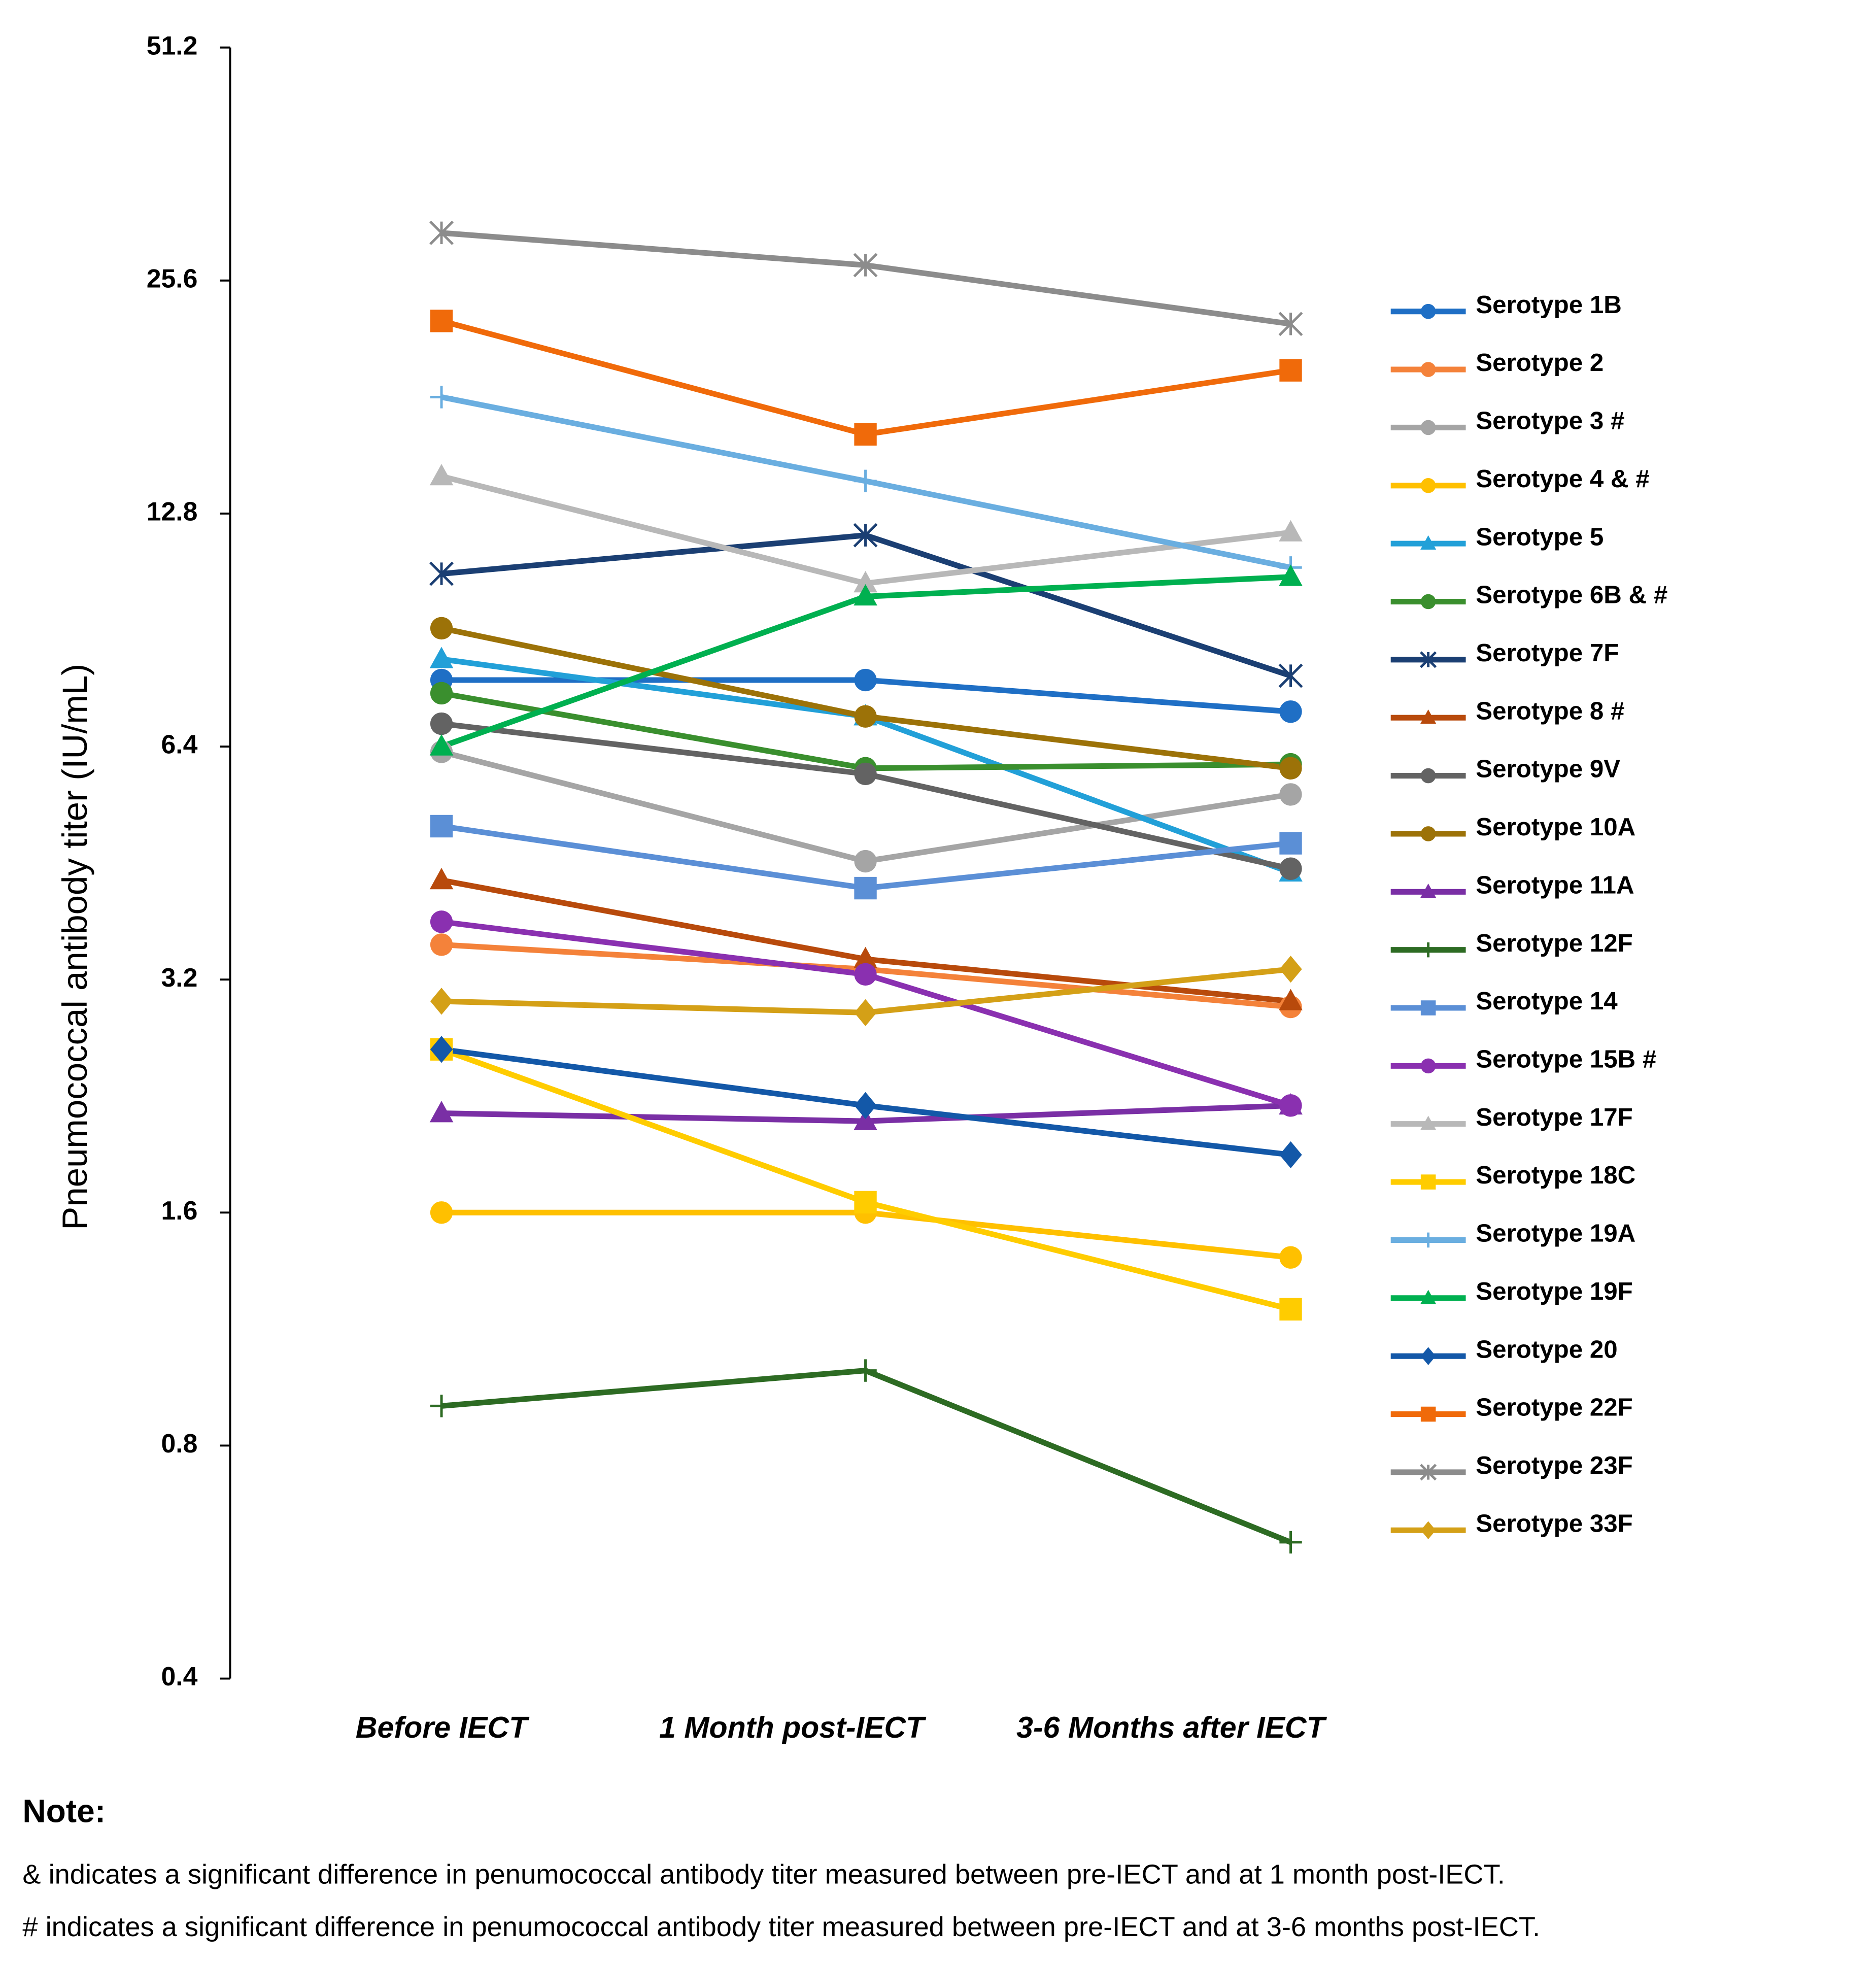  Describe the element at coordinates (1554, 943) in the screenshot. I see `legend-label: Serotype 12F` at that location.